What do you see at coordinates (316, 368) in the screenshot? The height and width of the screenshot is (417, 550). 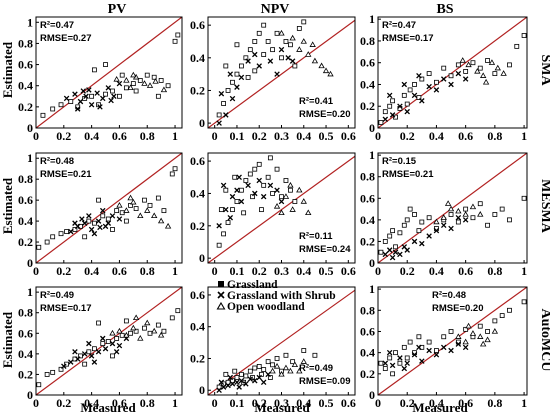 I see `r-squared-label: R²=0.49` at bounding box center [316, 368].